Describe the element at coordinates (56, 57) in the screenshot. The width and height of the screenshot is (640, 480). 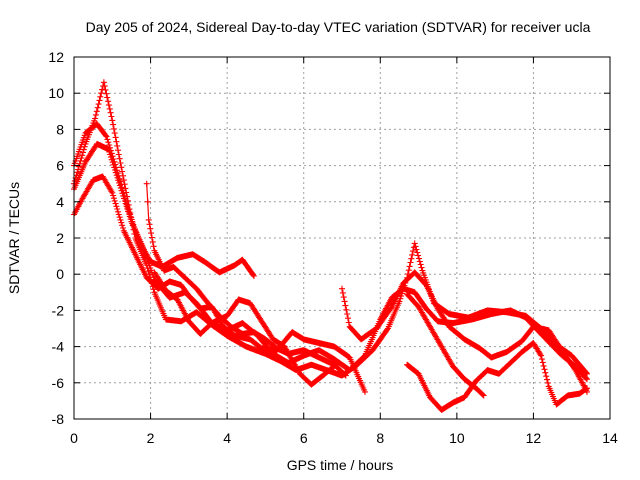
I see `y-tick-label: 12` at that location.